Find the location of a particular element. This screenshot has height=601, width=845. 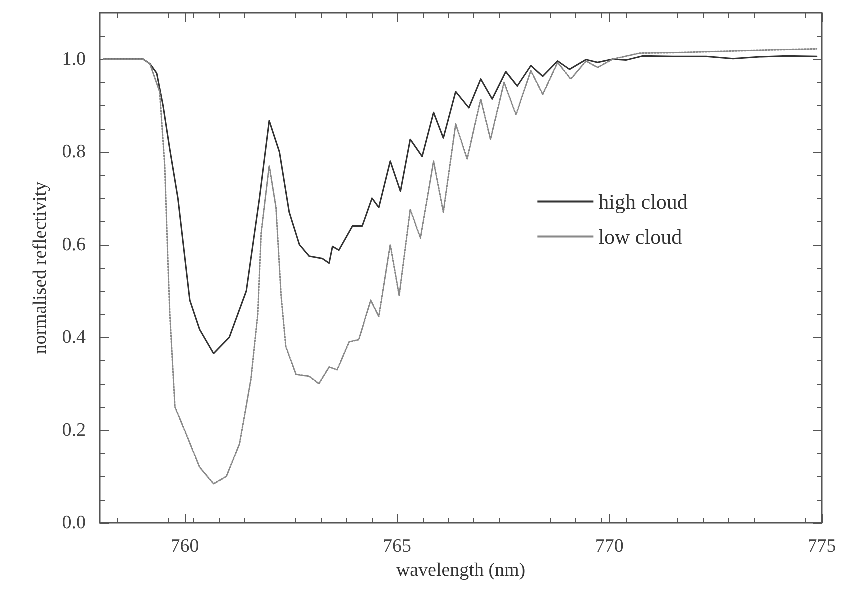

x-tick-label: 770 is located at coordinates (609, 546).